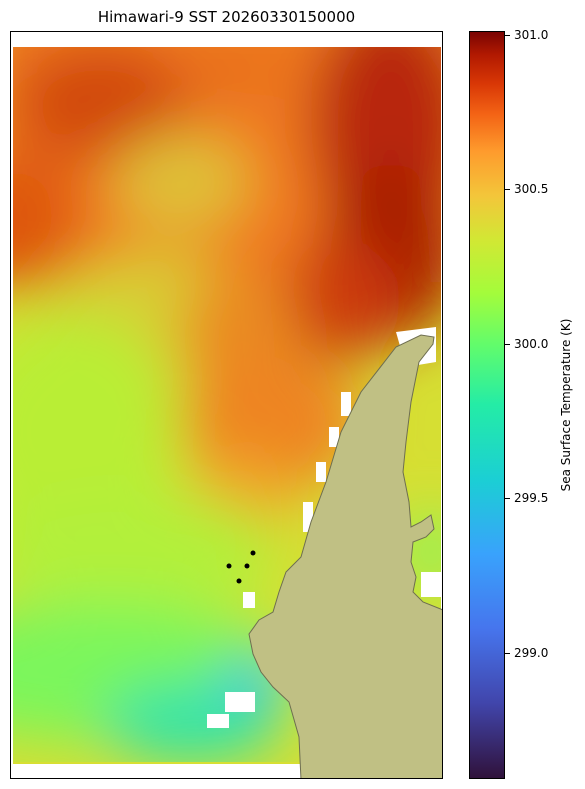 The image size is (585, 789). Describe the element at coordinates (226, 17) in the screenshot. I see `map-title: Himawari-9 SST 20260330150000` at that location.